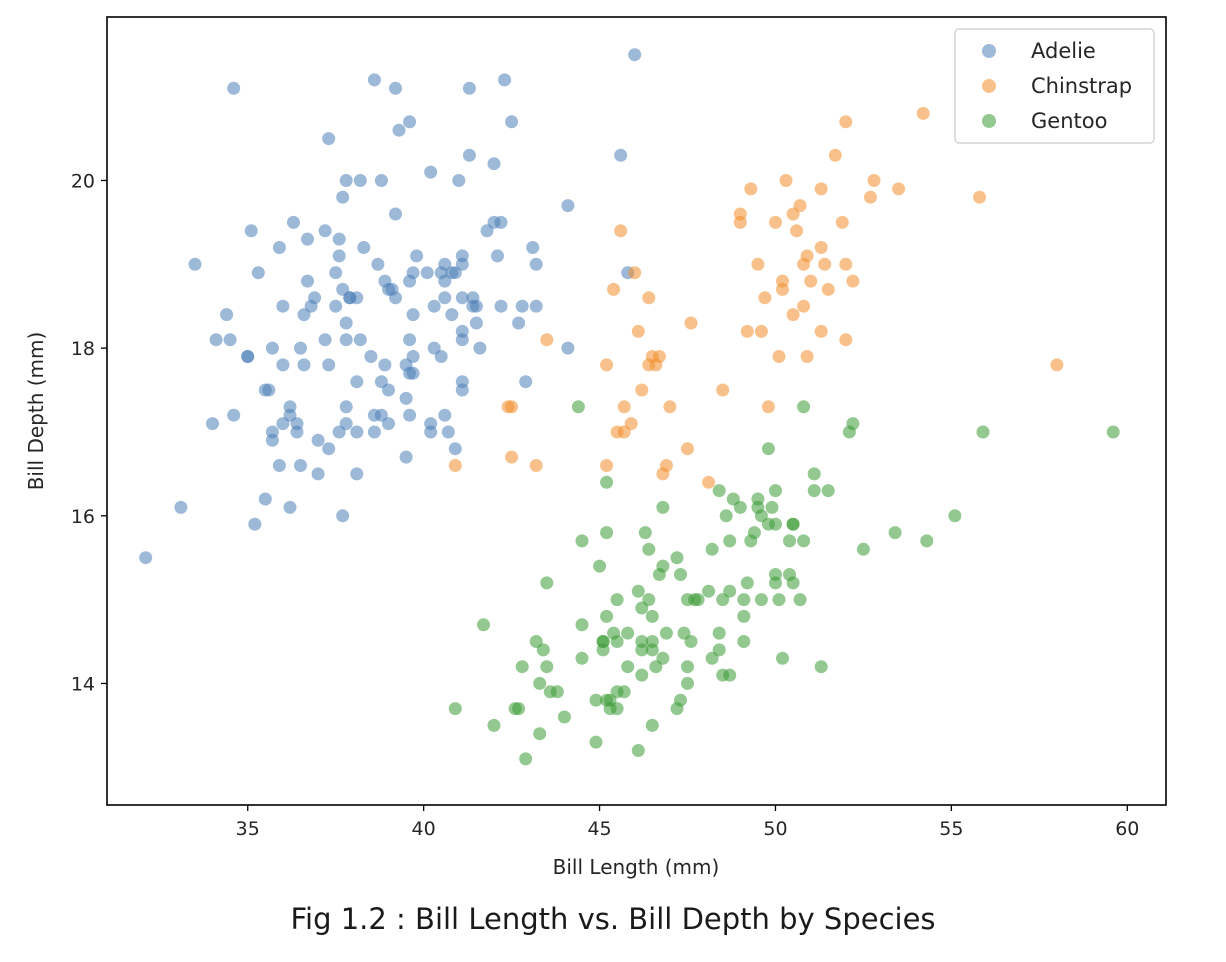 This screenshot has height=962, width=1226. What do you see at coordinates (83, 517) in the screenshot?
I see `y-tick-label: 16` at bounding box center [83, 517].